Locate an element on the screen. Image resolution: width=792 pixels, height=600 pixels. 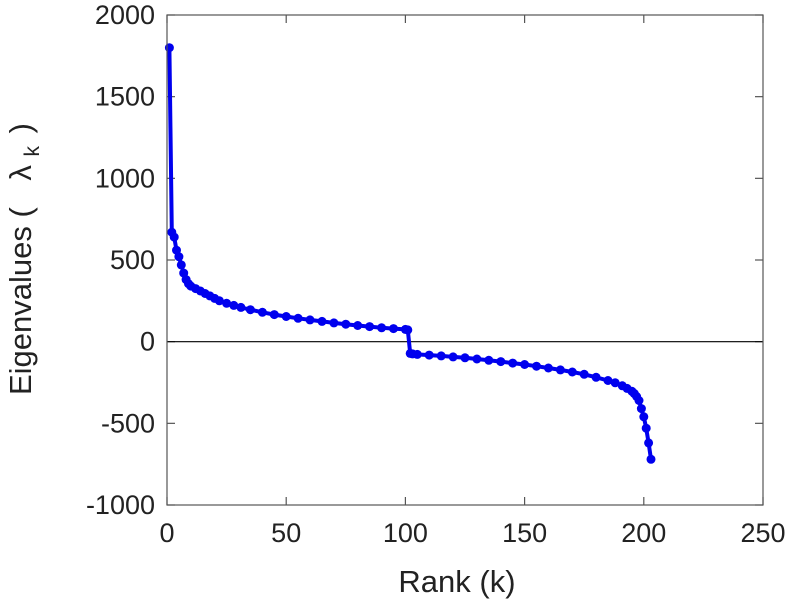
y-tick-label: 1500 is located at coordinates (125, 97).